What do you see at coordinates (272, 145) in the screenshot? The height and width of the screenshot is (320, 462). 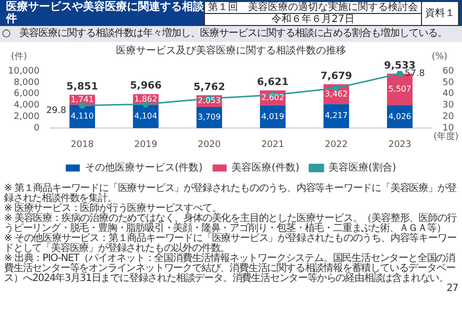 I see `x-tick-label: 2021` at bounding box center [272, 145].